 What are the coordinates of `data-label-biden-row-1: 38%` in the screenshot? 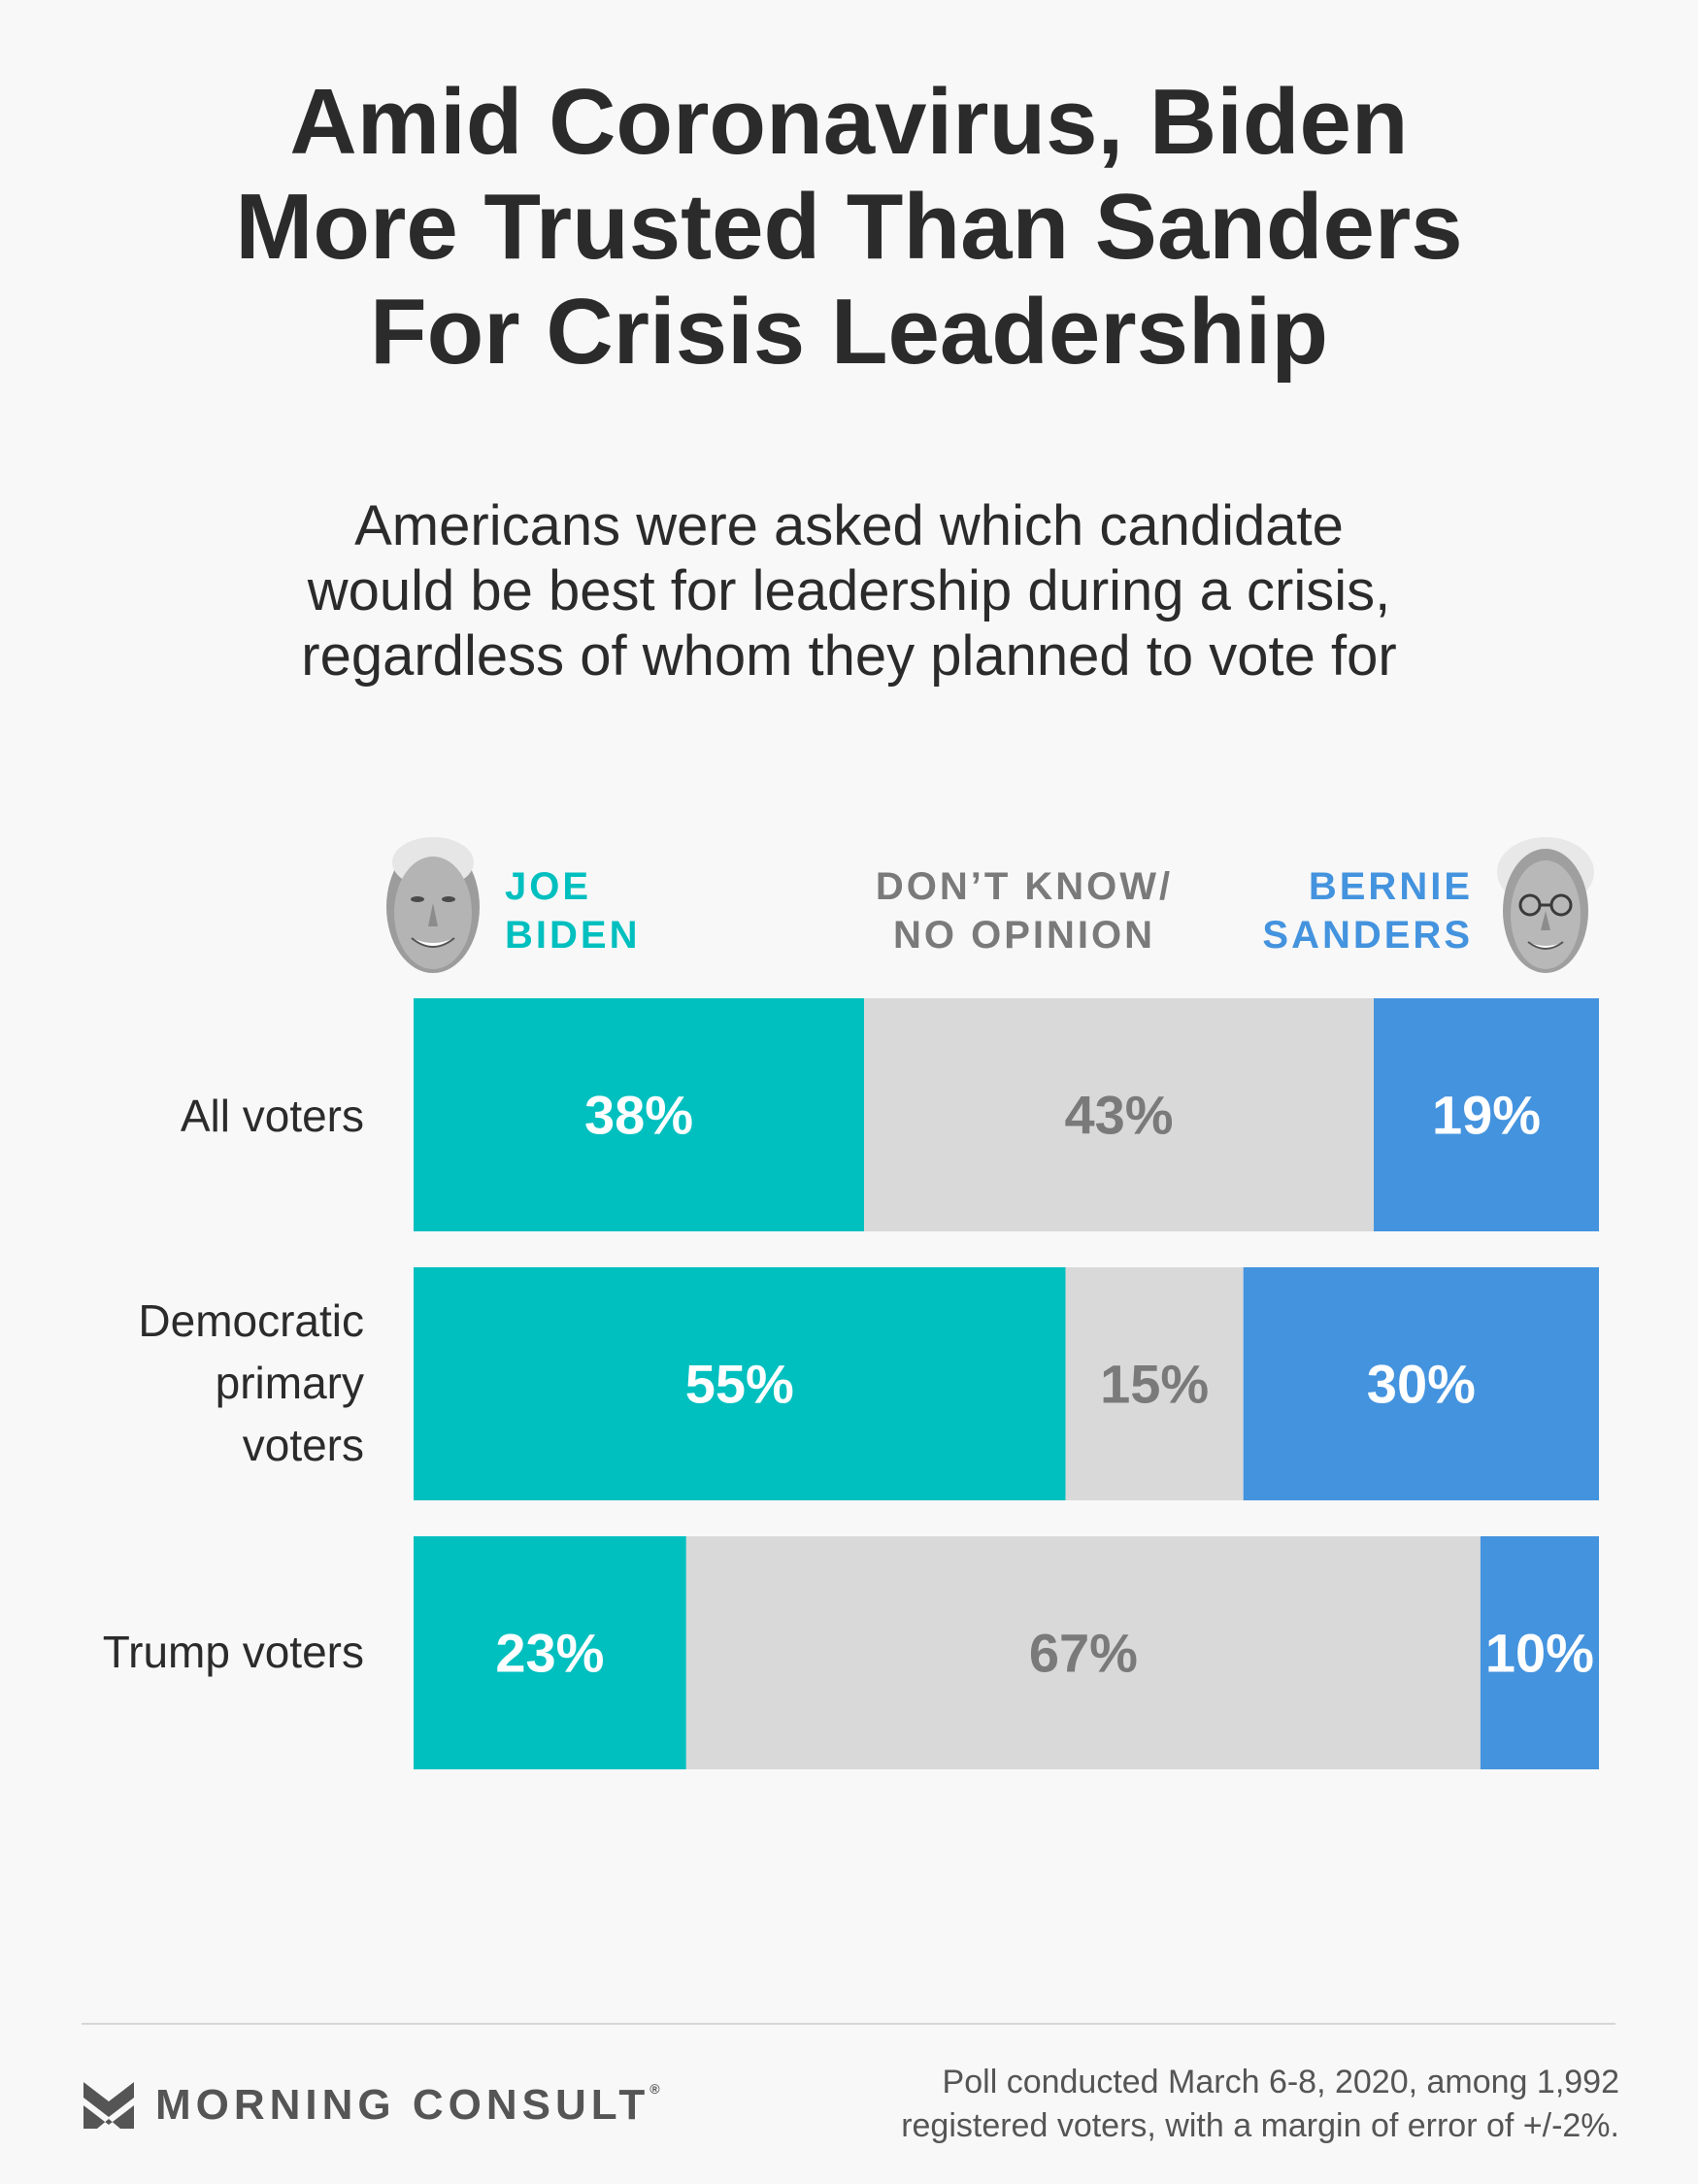 It's located at (639, 1115).